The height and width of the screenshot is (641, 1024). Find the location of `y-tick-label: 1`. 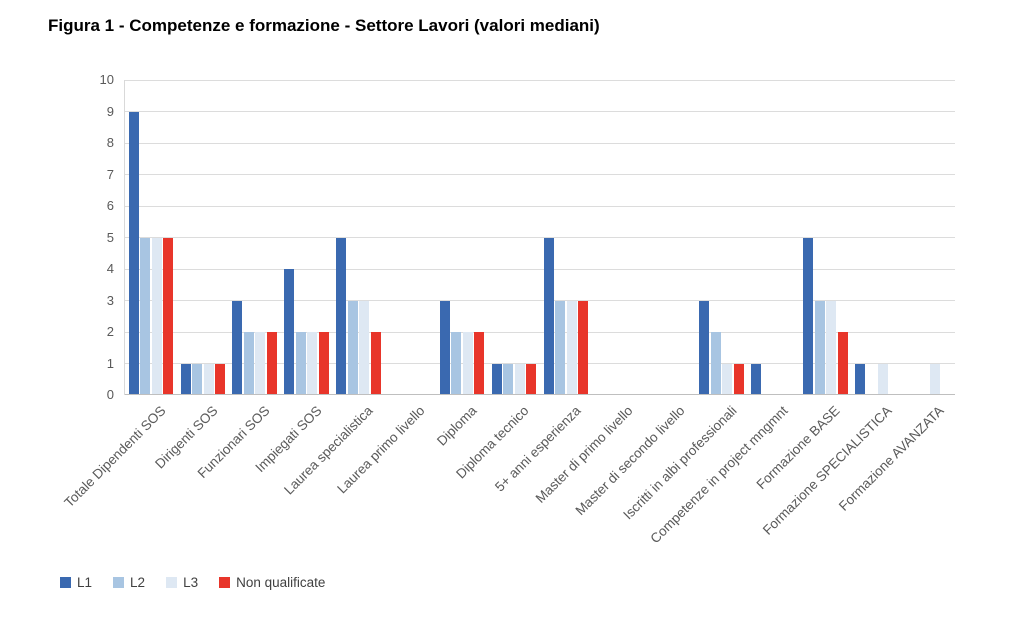

y-tick-label: 1 is located at coordinates (110, 363).